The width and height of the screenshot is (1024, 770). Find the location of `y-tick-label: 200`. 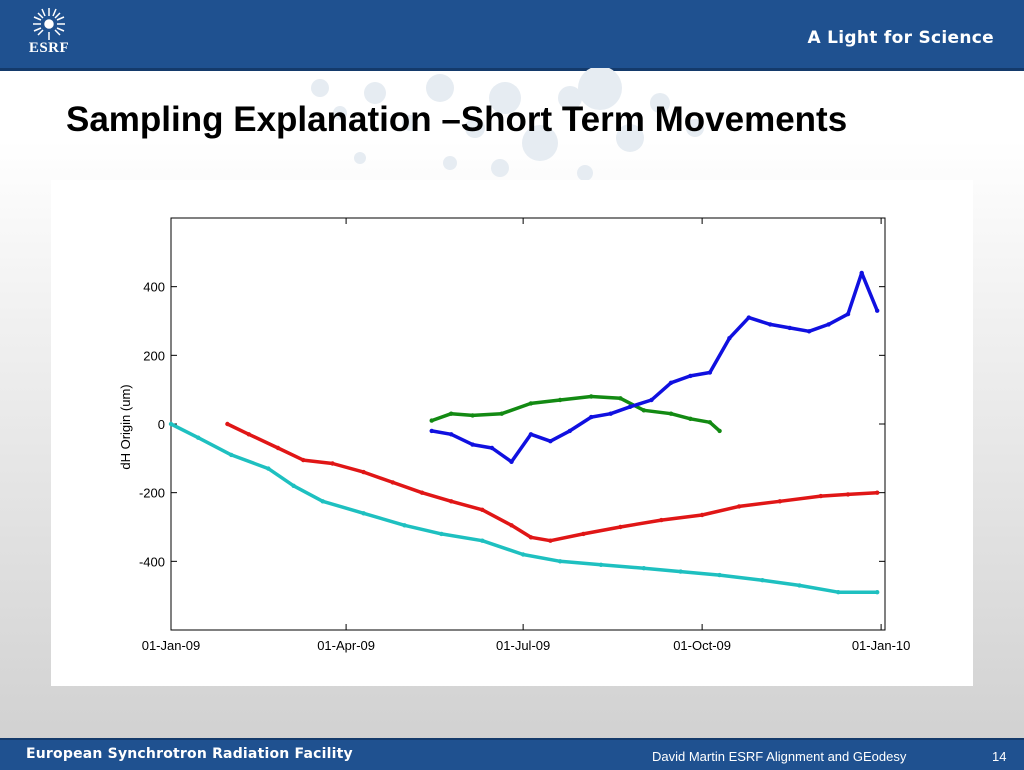

y-tick-label: 200 is located at coordinates (154, 355).